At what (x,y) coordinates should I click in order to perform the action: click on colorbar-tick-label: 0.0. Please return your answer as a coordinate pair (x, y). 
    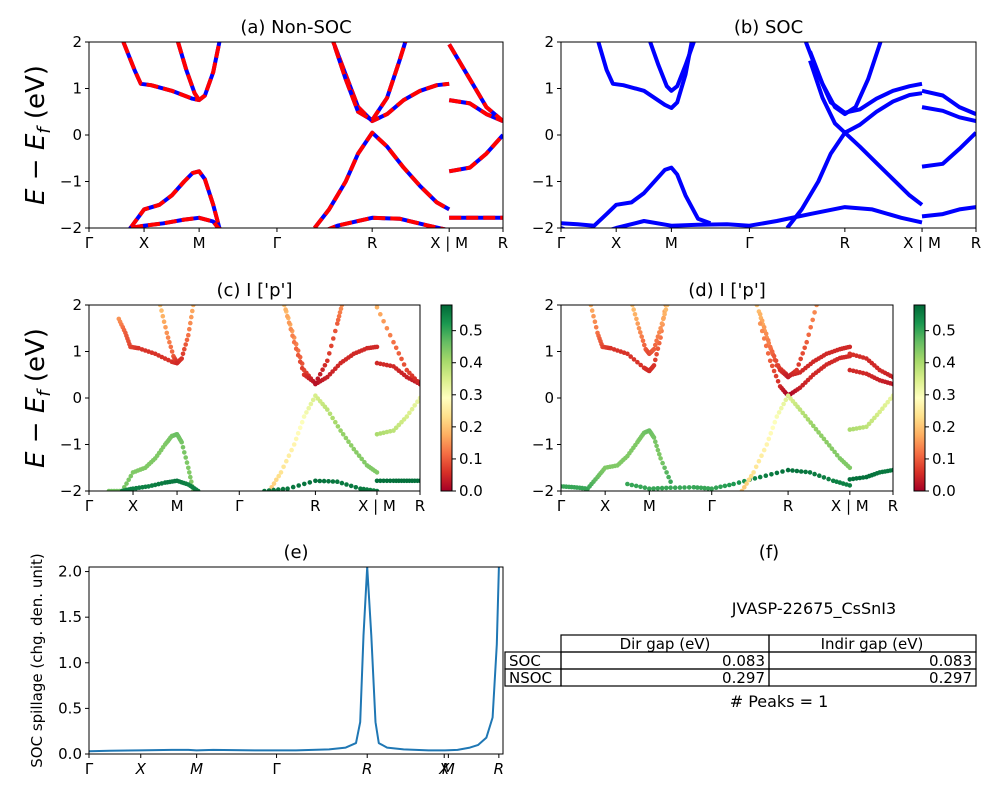
    Looking at the image, I should click on (944, 491).